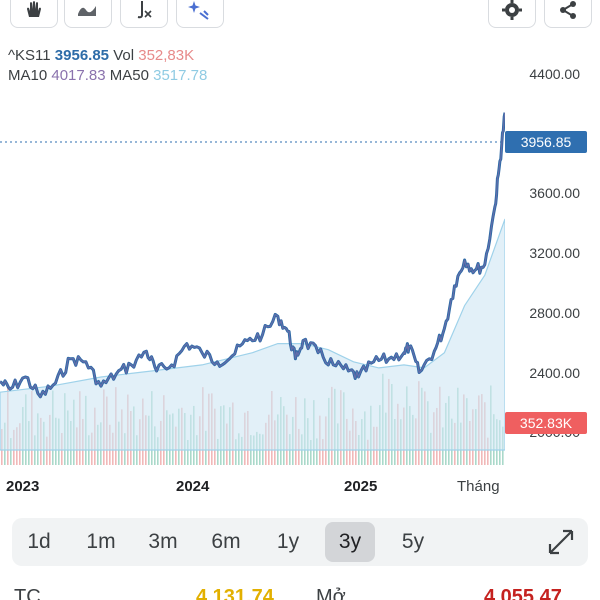 This screenshot has height=600, width=600. I want to click on range-3y: 3y, so click(350, 542).